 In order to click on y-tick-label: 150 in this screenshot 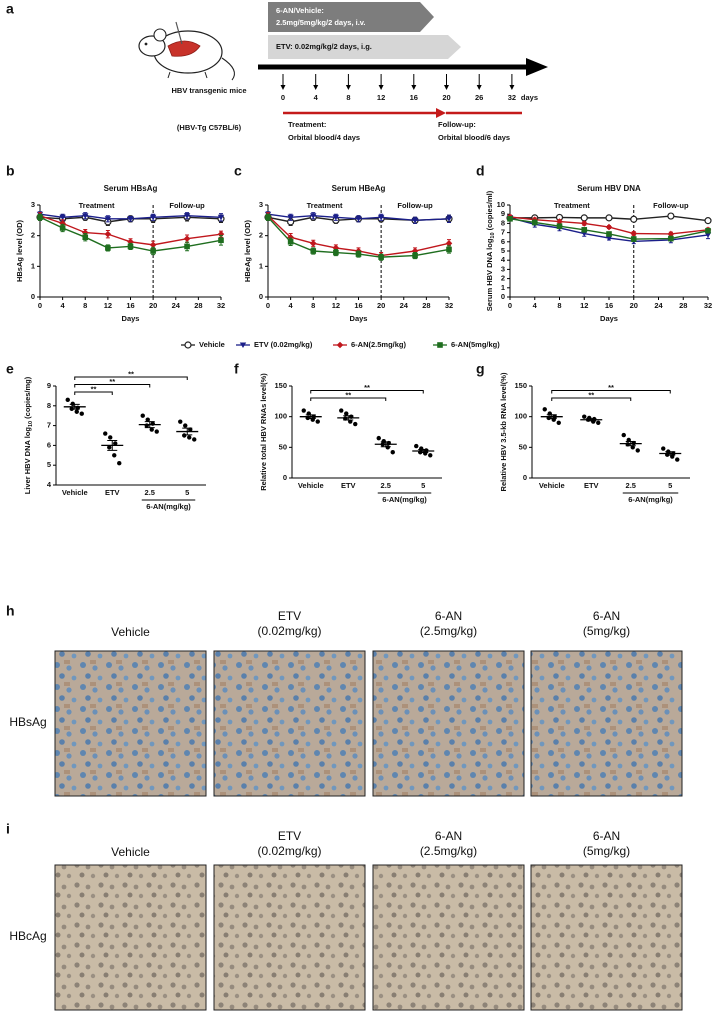, I will do `click(280, 385)`.